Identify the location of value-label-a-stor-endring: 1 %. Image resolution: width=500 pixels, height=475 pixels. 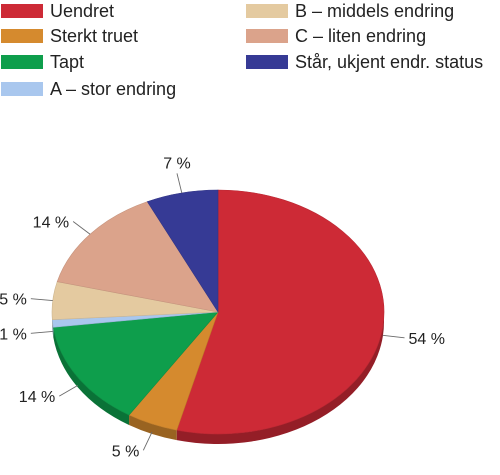
(13, 334).